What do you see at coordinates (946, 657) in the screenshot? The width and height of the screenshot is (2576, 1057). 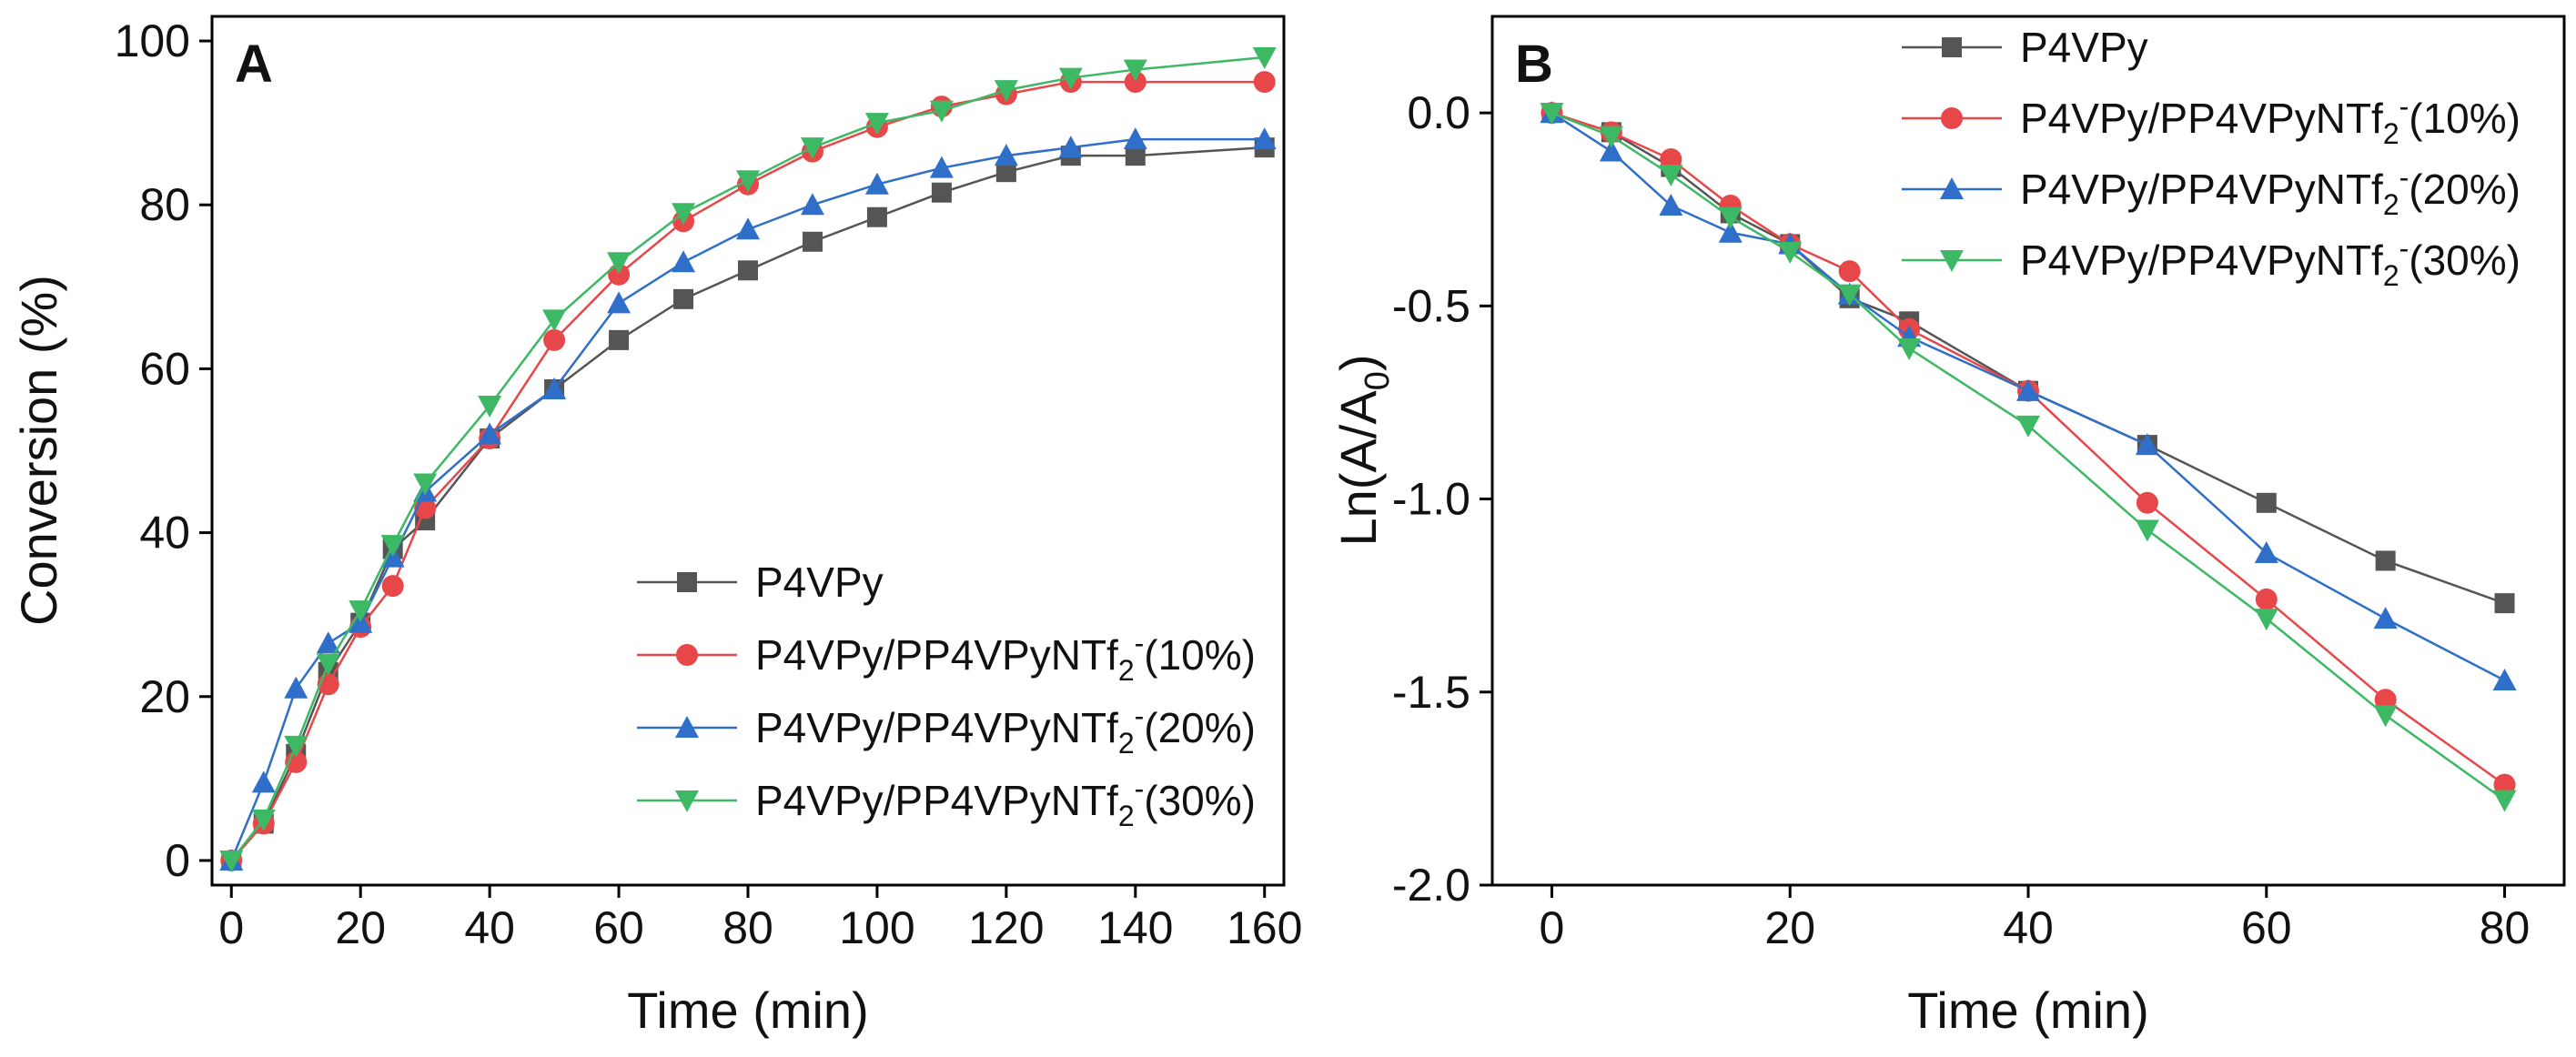 I see `panel-a-legend-item: P4VPy/PP4VPyNTf2-(10%)` at bounding box center [946, 657].